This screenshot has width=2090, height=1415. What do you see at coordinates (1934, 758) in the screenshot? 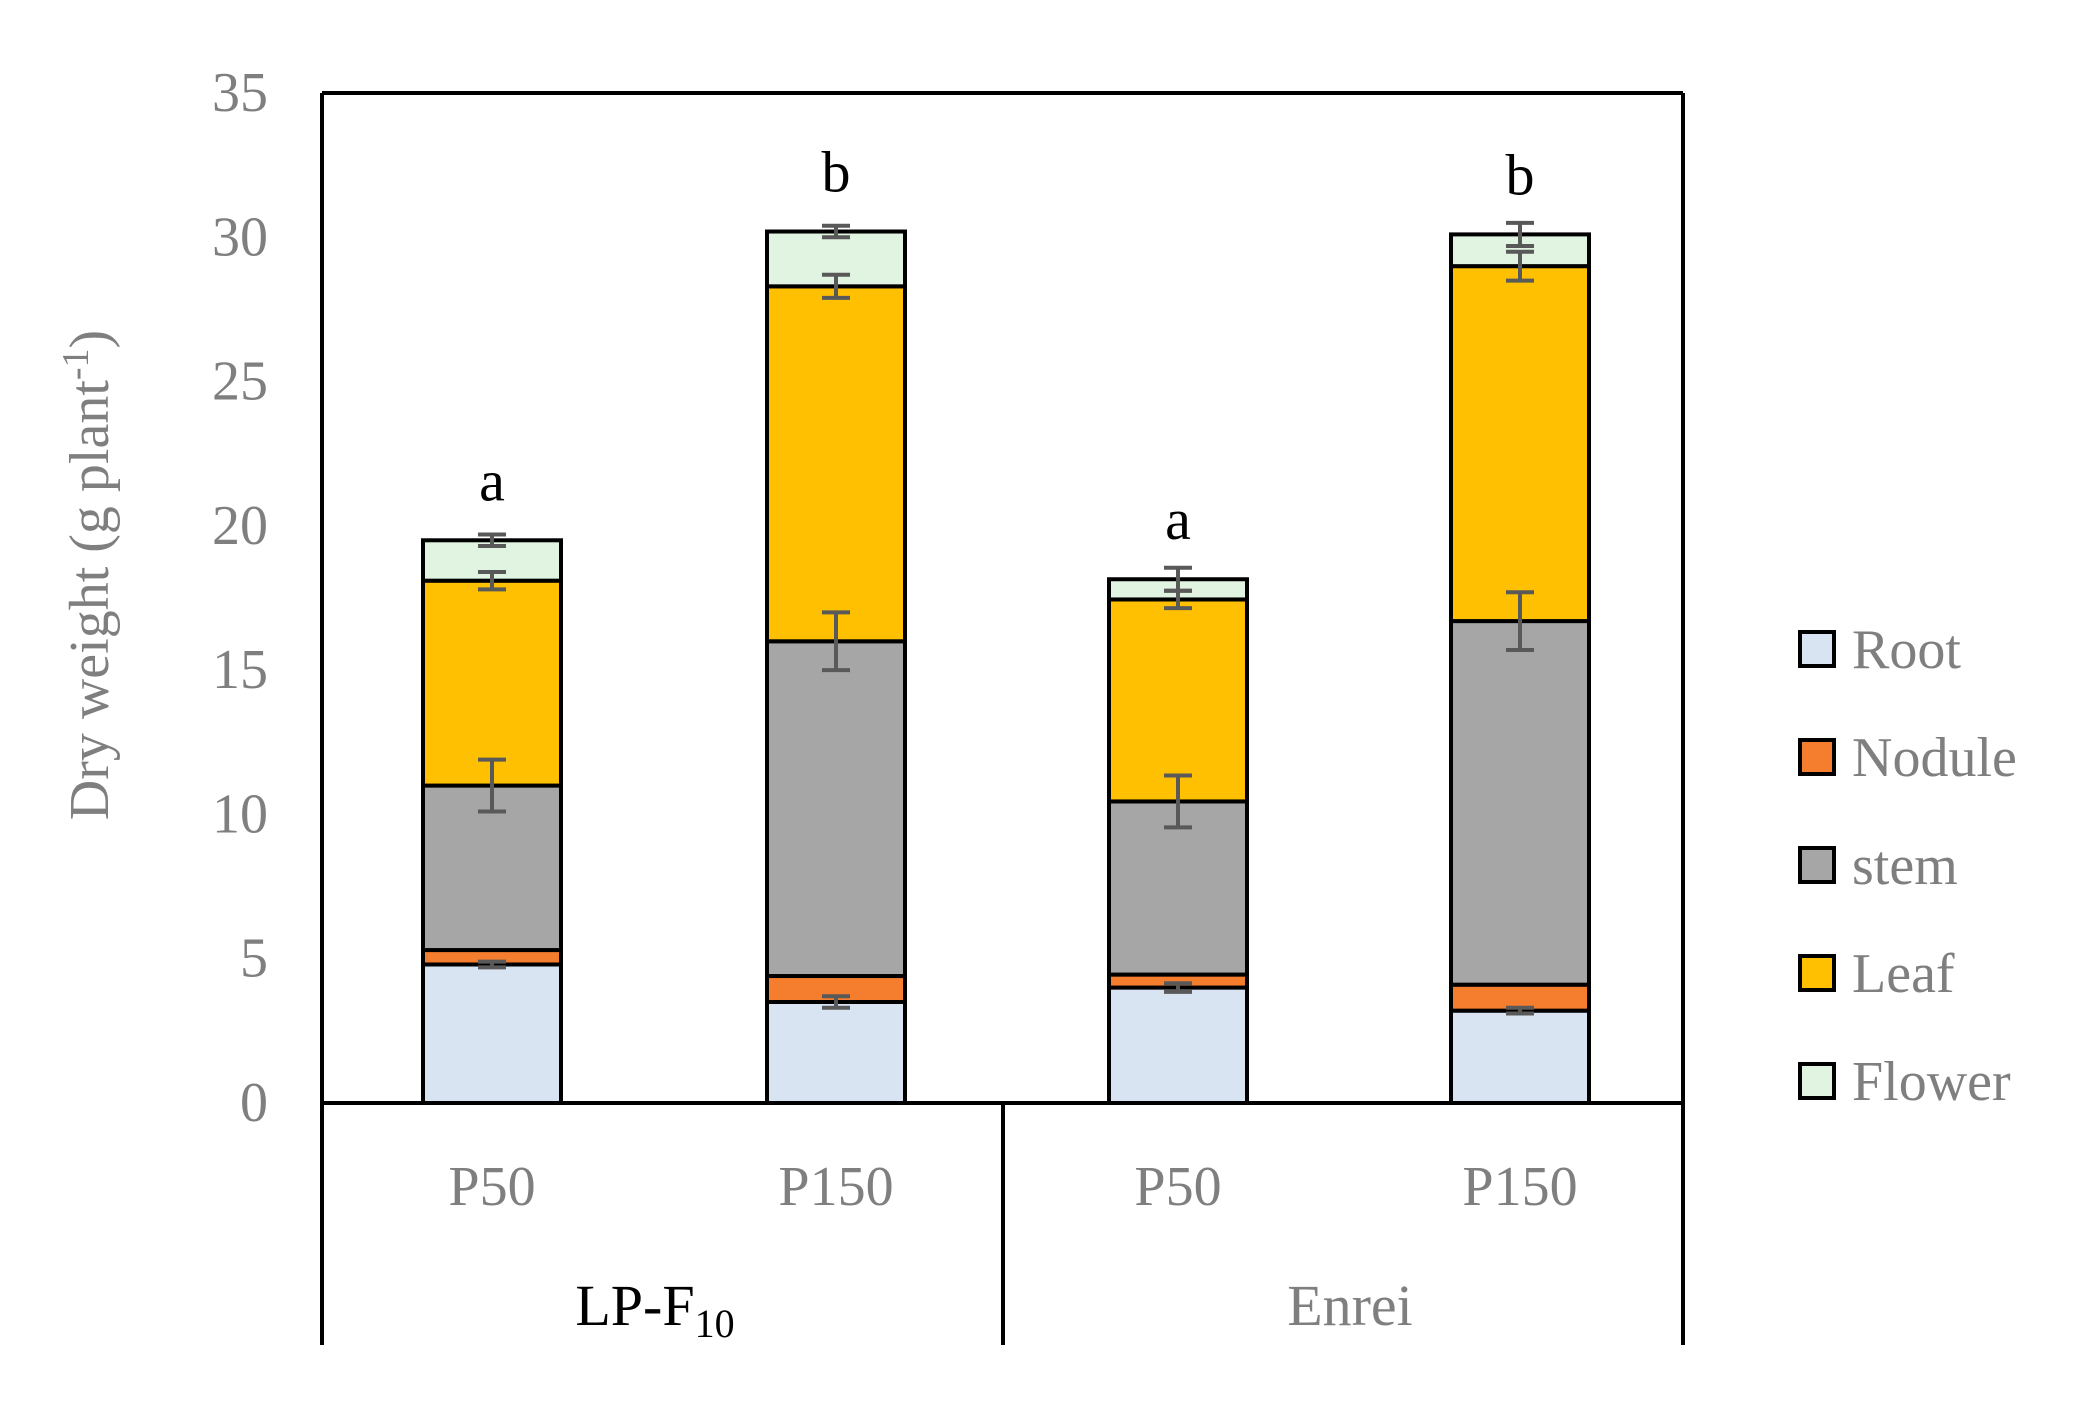
I see `legend-label: Nodule` at bounding box center [1934, 758].